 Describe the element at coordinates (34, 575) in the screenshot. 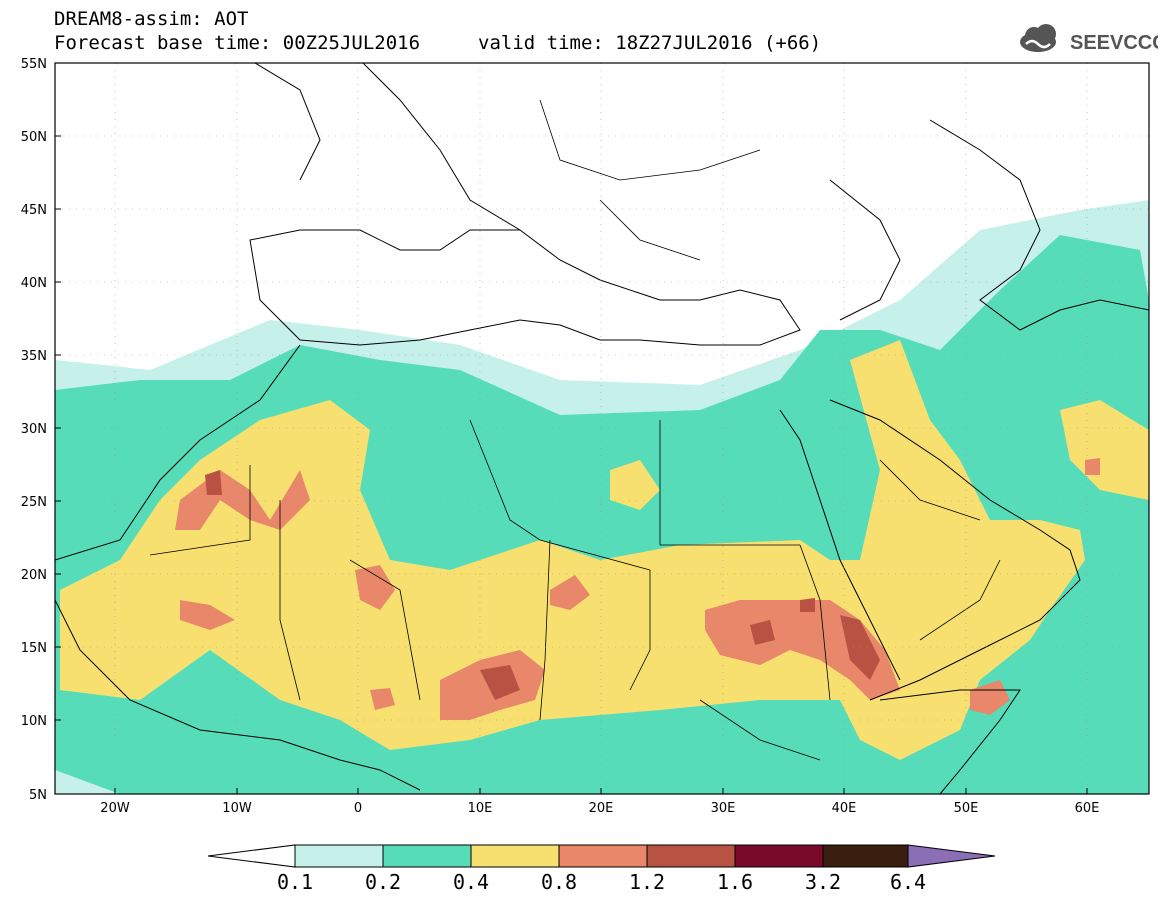

I see `lat-tick-label: 20N` at that location.